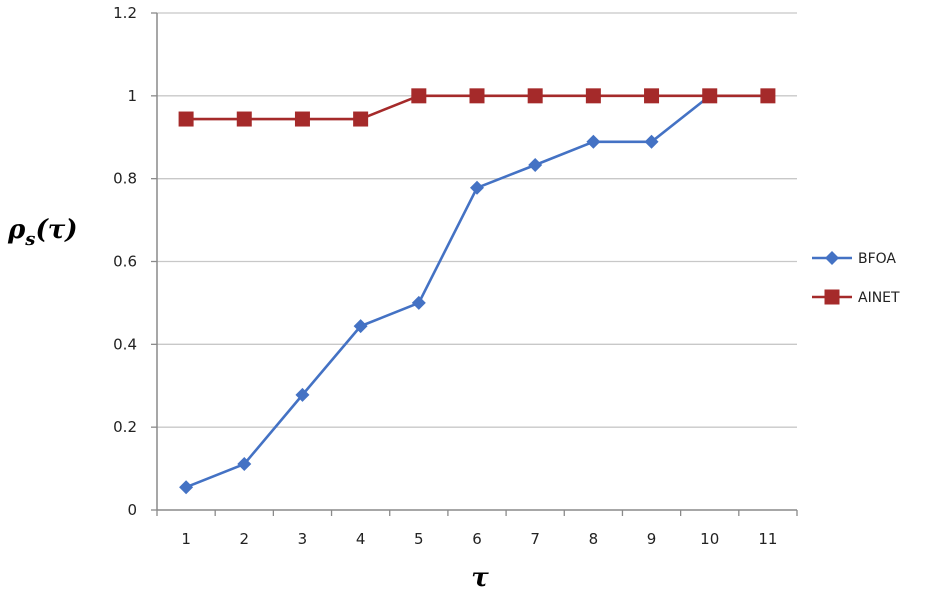 The width and height of the screenshot is (941, 592). Describe the element at coordinates (132, 96) in the screenshot. I see `y-tick-label: 1` at that location.